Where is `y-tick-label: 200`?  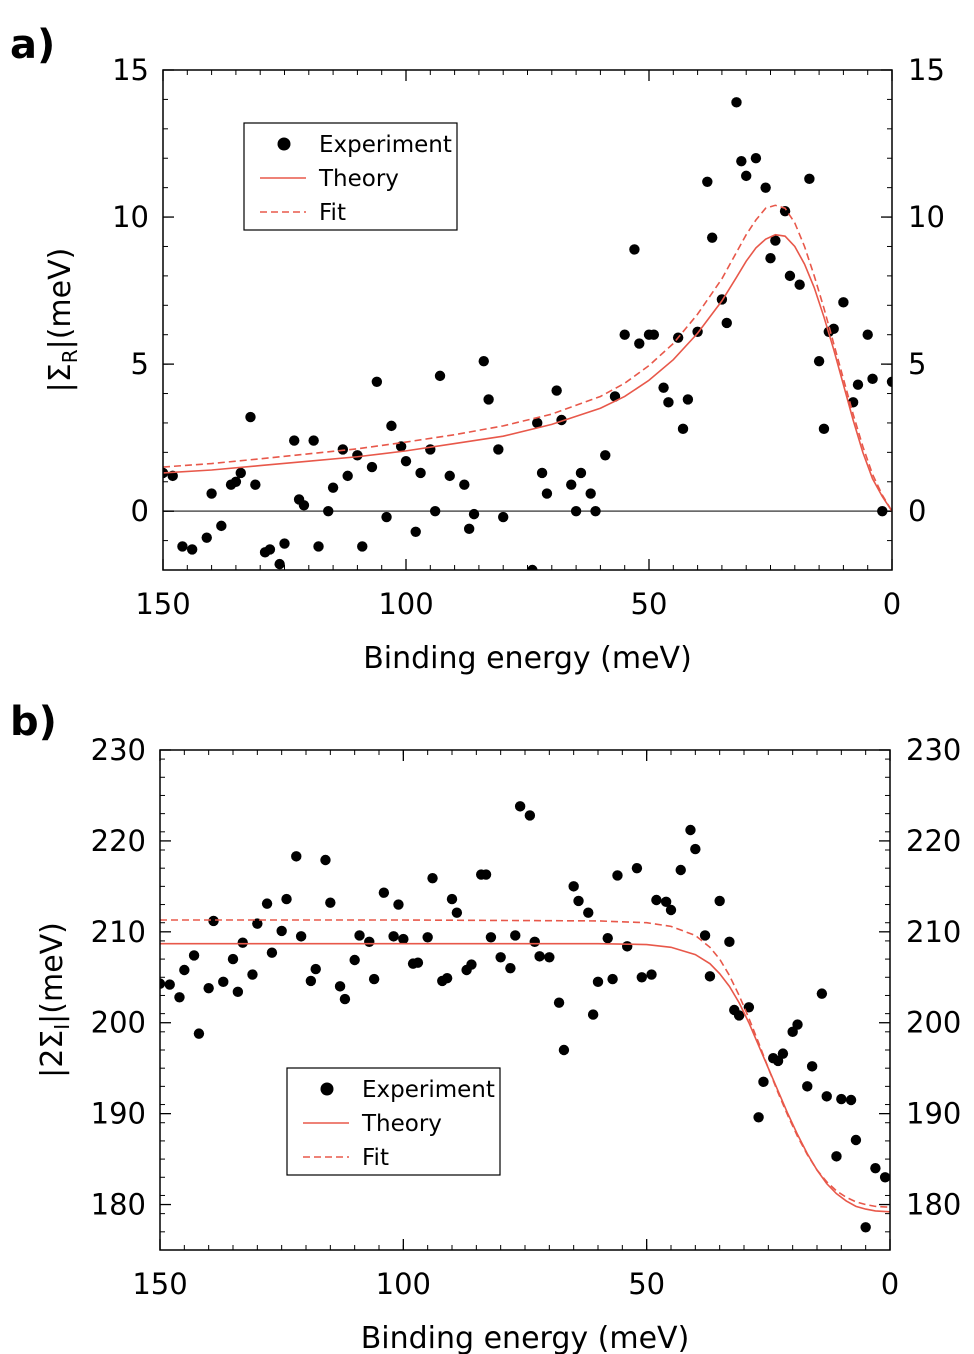
y-tick-label: 200 is located at coordinates (118, 1023).